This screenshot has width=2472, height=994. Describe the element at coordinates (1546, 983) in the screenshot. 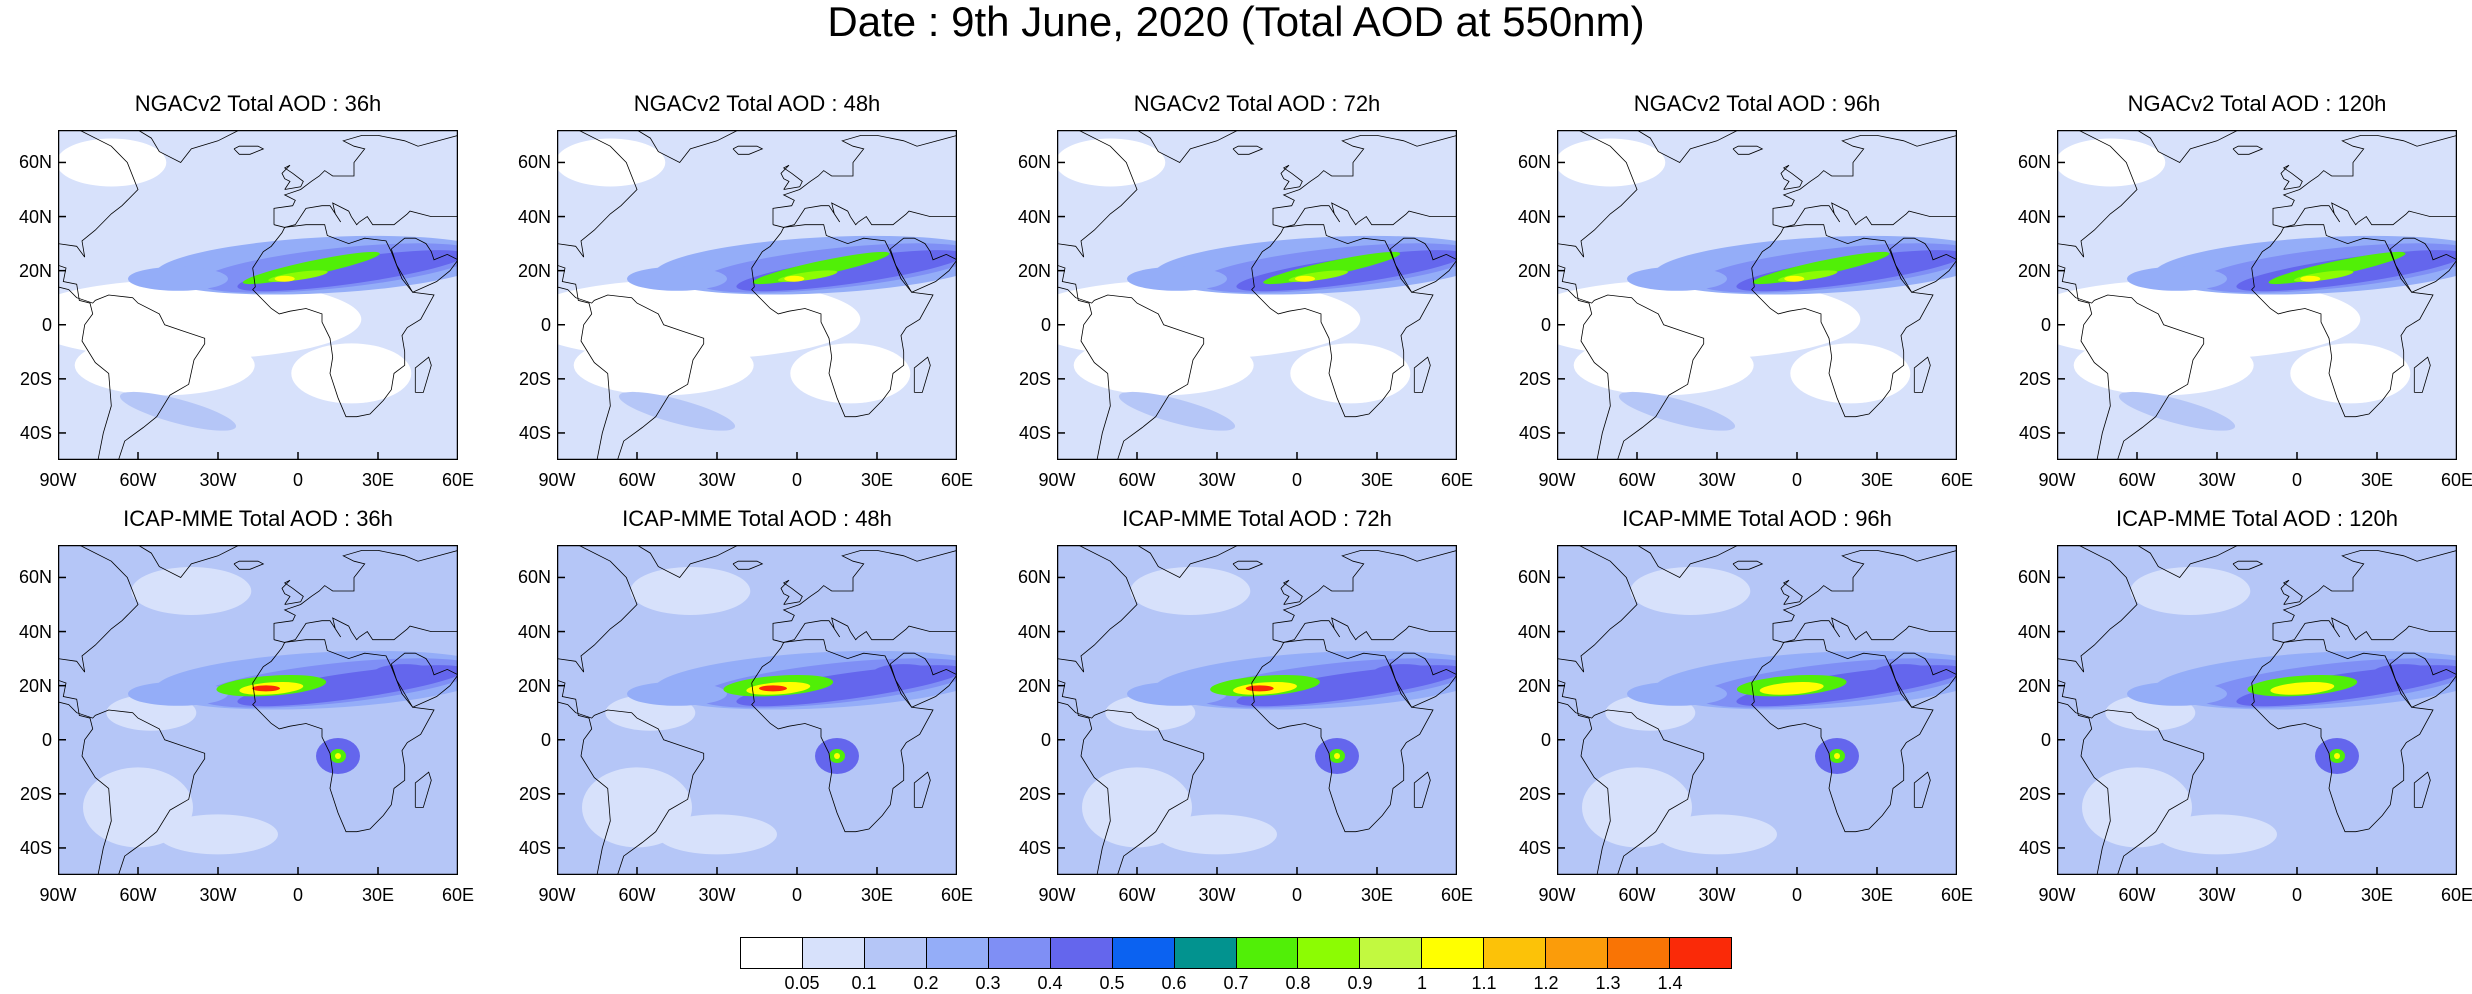

I see `colorbar-label: 1.2` at that location.